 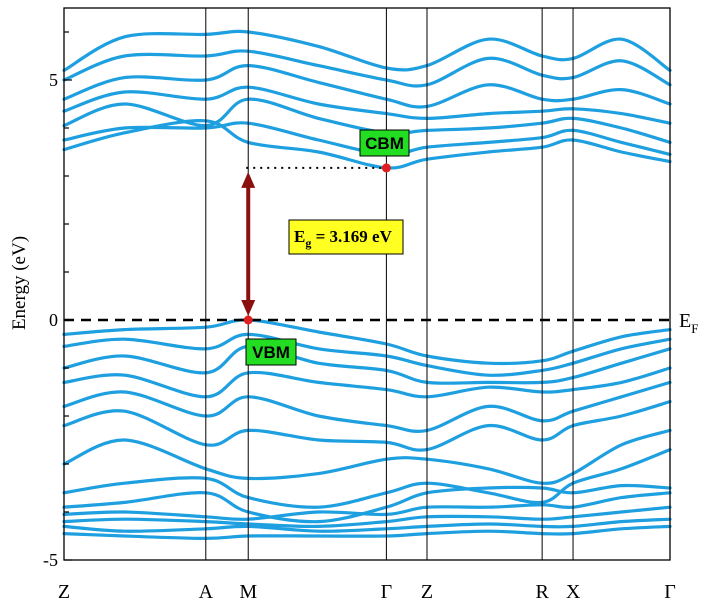 What do you see at coordinates (50, 560) in the screenshot?
I see `y-tick-label: -5` at bounding box center [50, 560].